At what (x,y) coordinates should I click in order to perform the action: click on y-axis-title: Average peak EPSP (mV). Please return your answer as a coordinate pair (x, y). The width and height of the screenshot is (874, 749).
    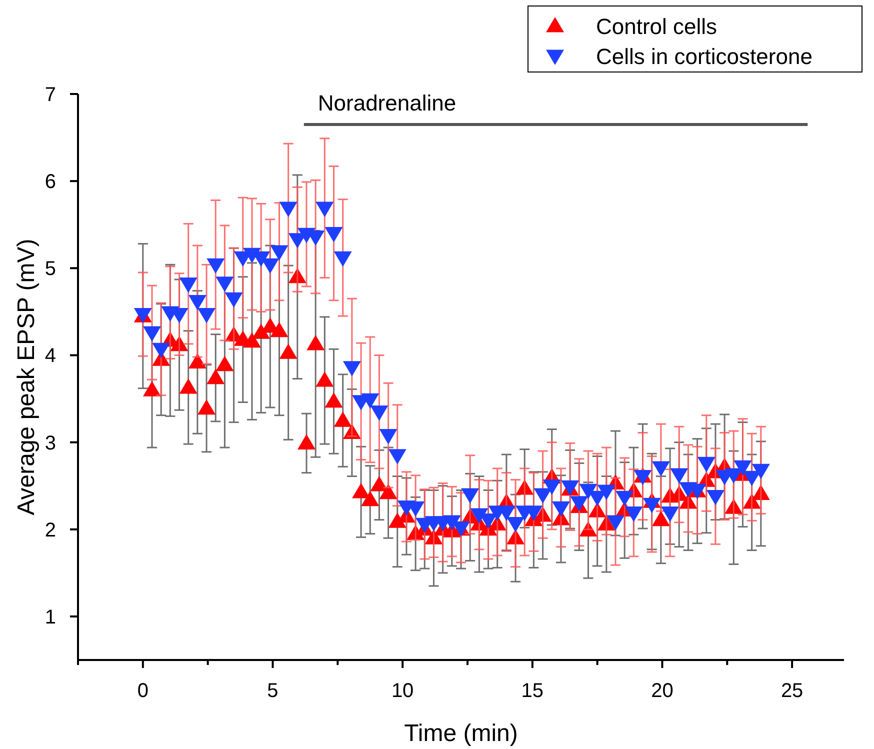
    Looking at the image, I should click on (26, 377).